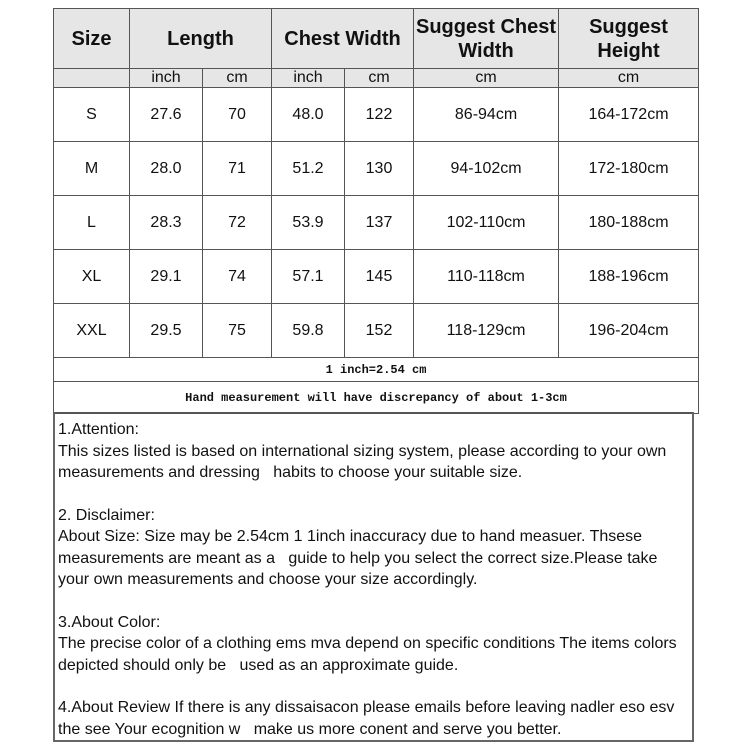 Image resolution: width=750 pixels, height=750 pixels. I want to click on table-row: XL 29.1 74 57.1 145 110-118cm 188-196cm, so click(376, 276).